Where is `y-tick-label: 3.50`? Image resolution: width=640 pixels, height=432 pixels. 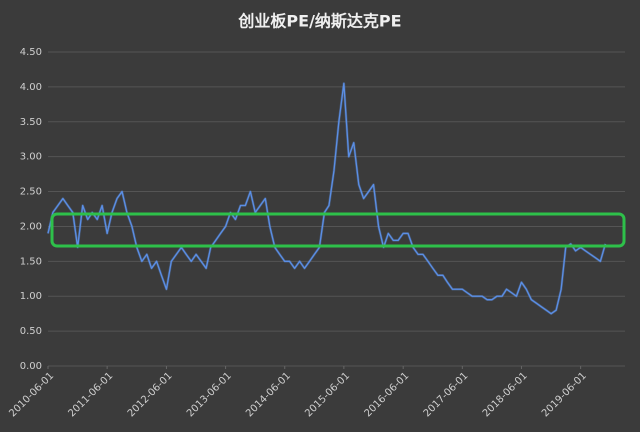 y-tick-label: 3.50 is located at coordinates (31, 122).